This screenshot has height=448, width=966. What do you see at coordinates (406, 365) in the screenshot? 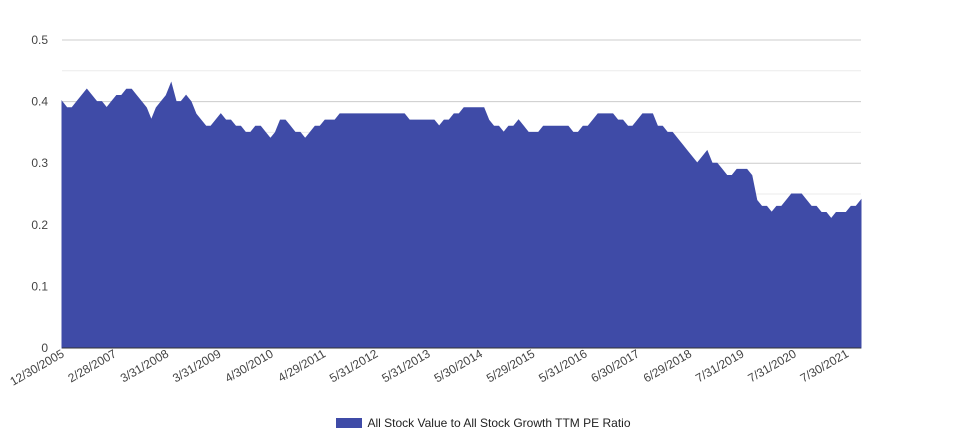
I see `x-tick-label: 5/31/2013` at bounding box center [406, 365].